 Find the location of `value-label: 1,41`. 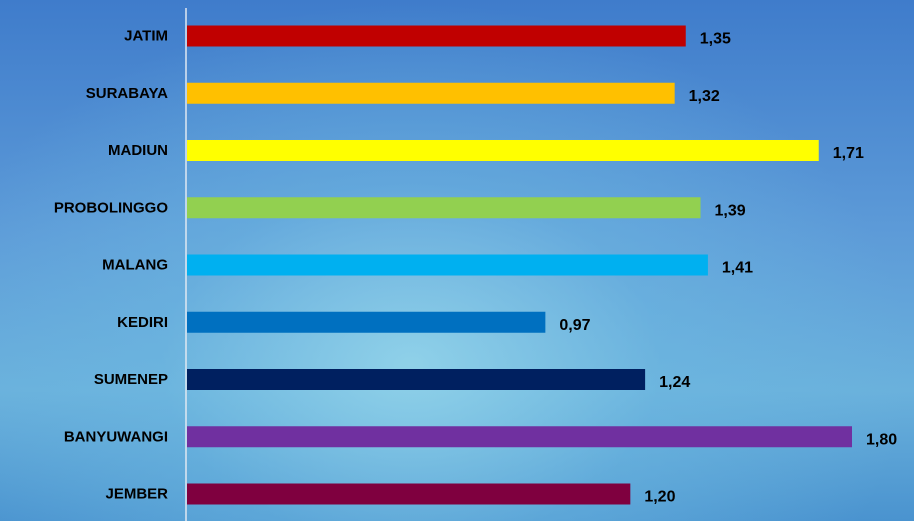

value-label: 1,41 is located at coordinates (737, 268).